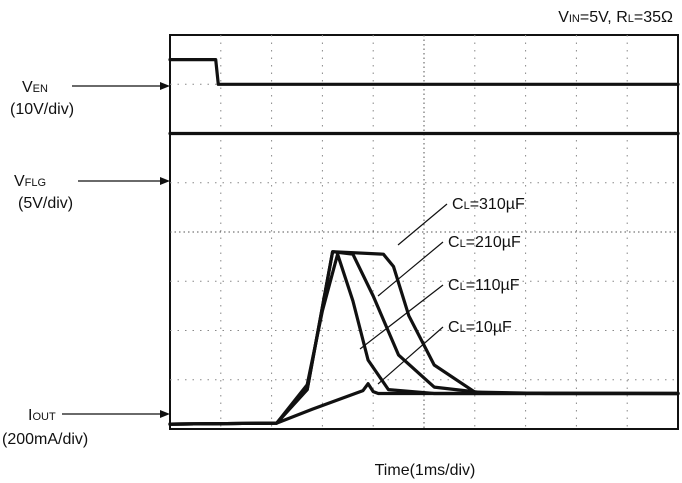 This screenshot has width=682, height=483. I want to click on rl-sub: L, so click(631, 19).